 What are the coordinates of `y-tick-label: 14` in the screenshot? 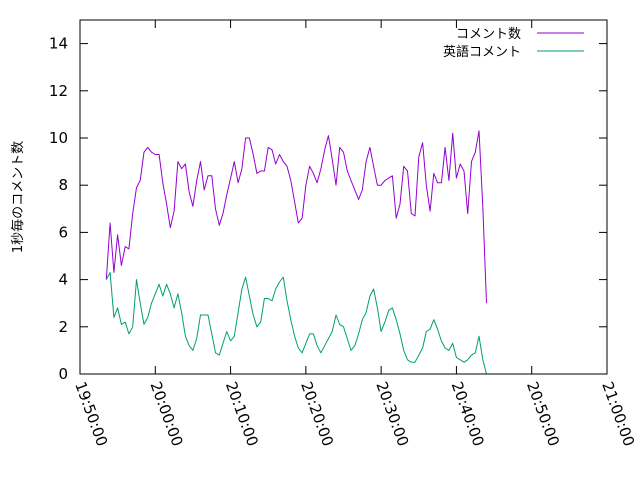 It's located at (58, 44).